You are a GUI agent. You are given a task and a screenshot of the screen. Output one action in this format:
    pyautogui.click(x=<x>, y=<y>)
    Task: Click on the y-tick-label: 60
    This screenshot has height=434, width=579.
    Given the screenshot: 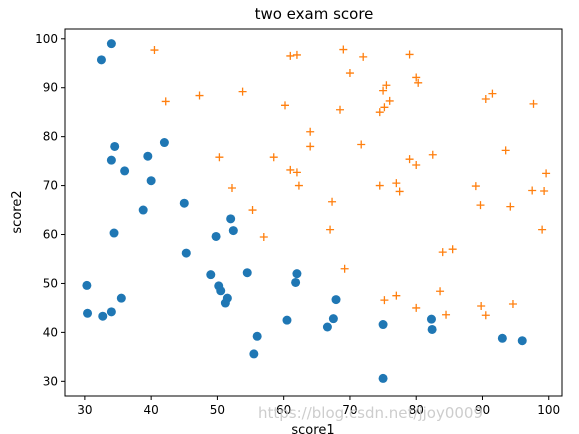 What is the action you would take?
    pyautogui.click(x=50, y=235)
    